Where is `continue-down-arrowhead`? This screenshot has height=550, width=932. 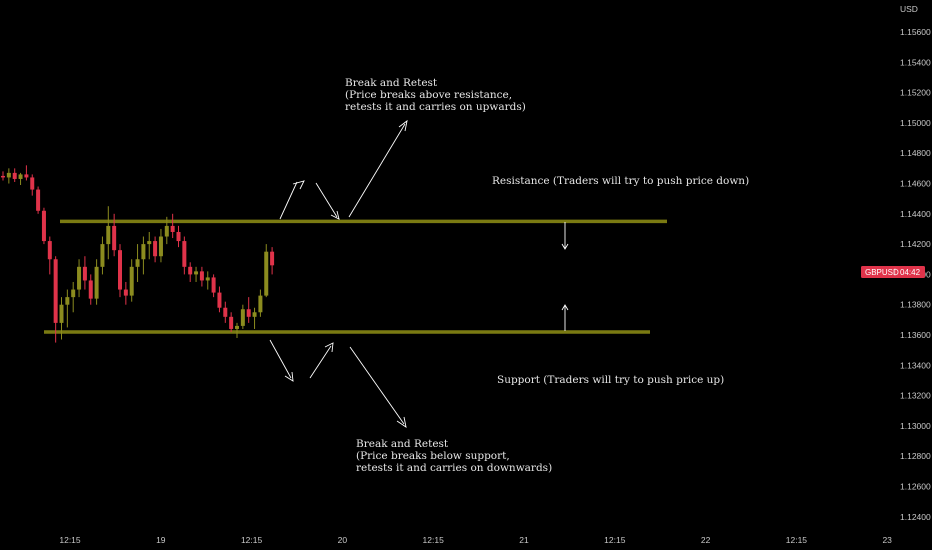 continue-down-arrowhead is located at coordinates (401, 422).